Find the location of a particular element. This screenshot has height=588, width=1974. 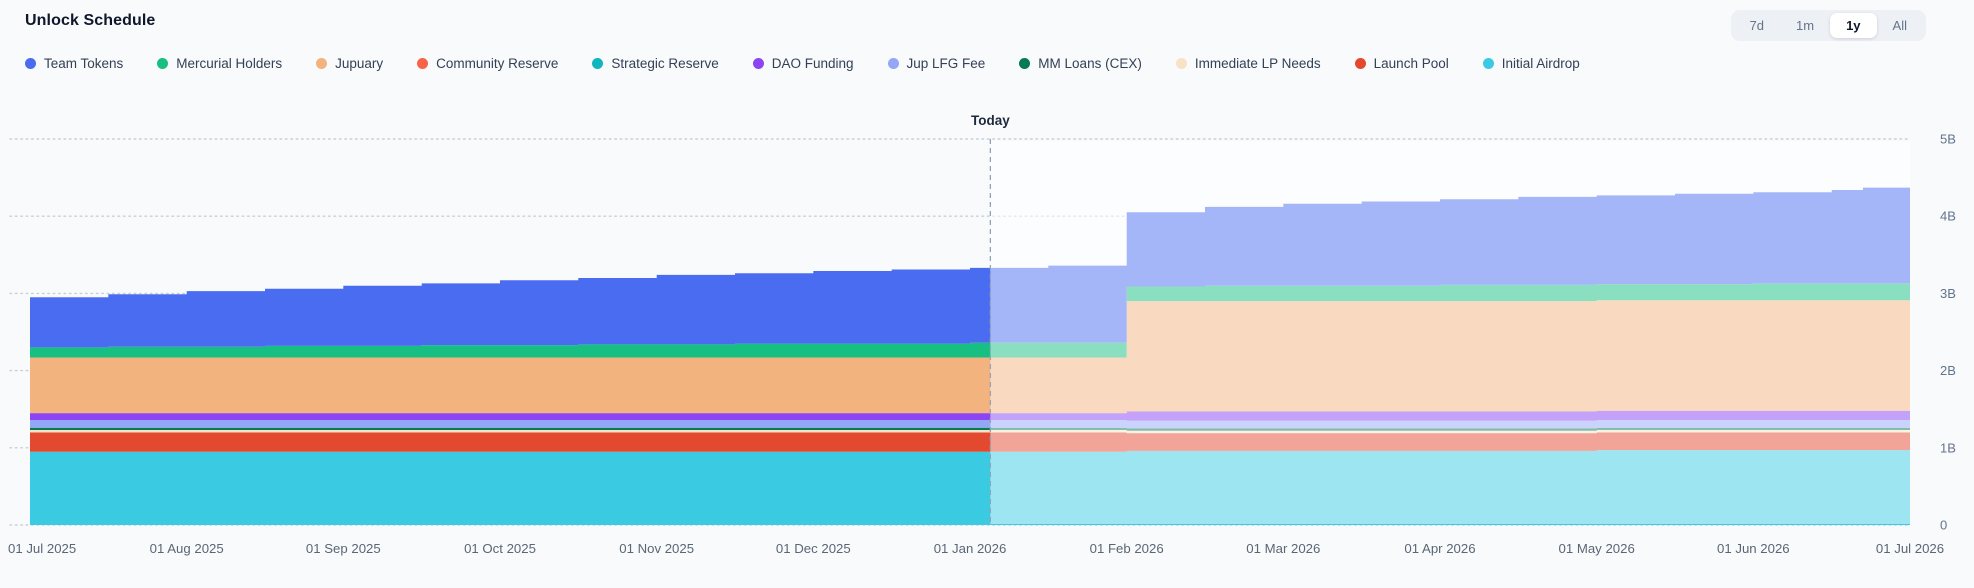

legend-item-dao-funding: DAO Funding is located at coordinates (803, 63).